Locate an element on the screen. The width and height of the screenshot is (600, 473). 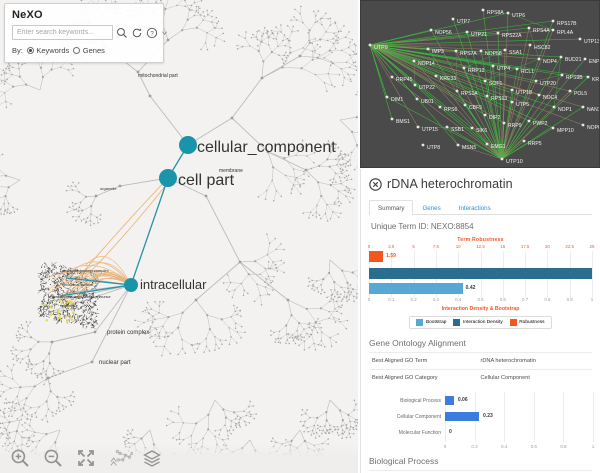
refresh-icon is located at coordinates (137, 33).